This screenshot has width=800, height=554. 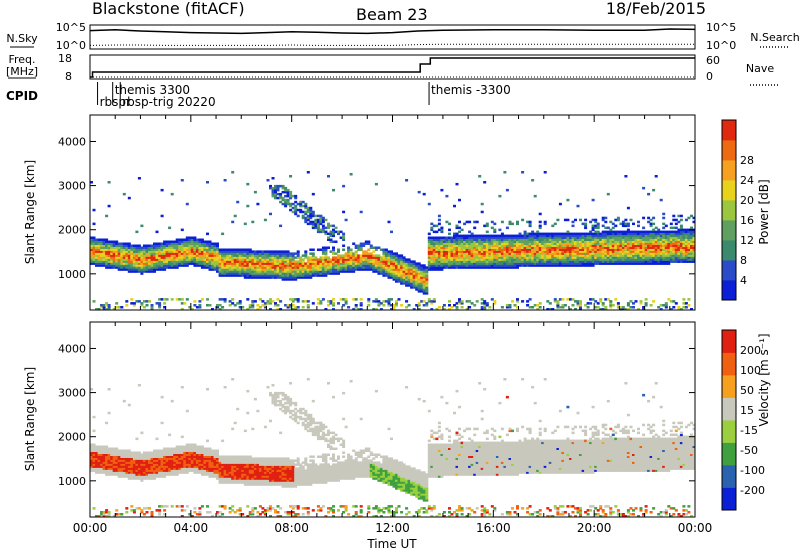 I want to click on colorbar-tick-label: 12, so click(x=747, y=240).